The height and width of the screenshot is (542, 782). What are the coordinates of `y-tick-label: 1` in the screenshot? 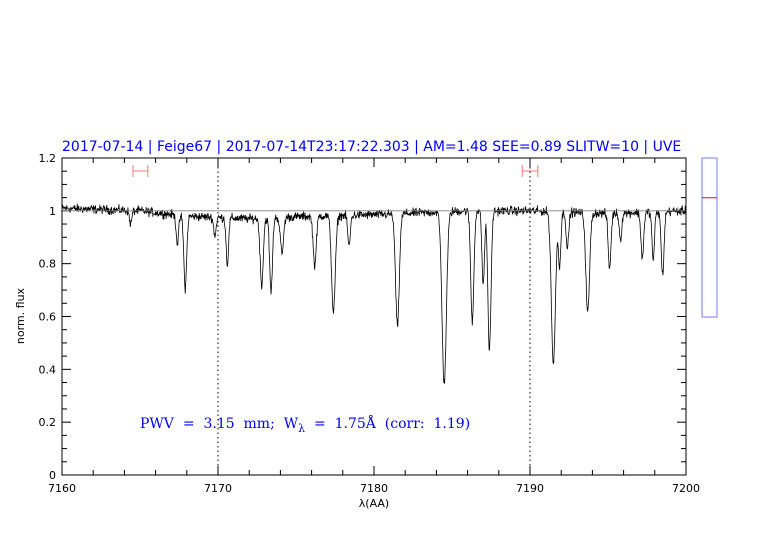 It's located at (52, 211).